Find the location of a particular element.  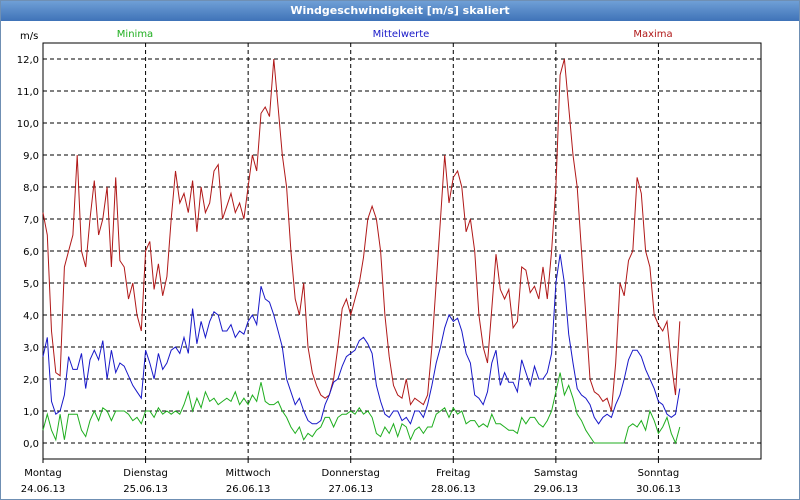

x-tick-date: 27.06.13 is located at coordinates (350, 489).